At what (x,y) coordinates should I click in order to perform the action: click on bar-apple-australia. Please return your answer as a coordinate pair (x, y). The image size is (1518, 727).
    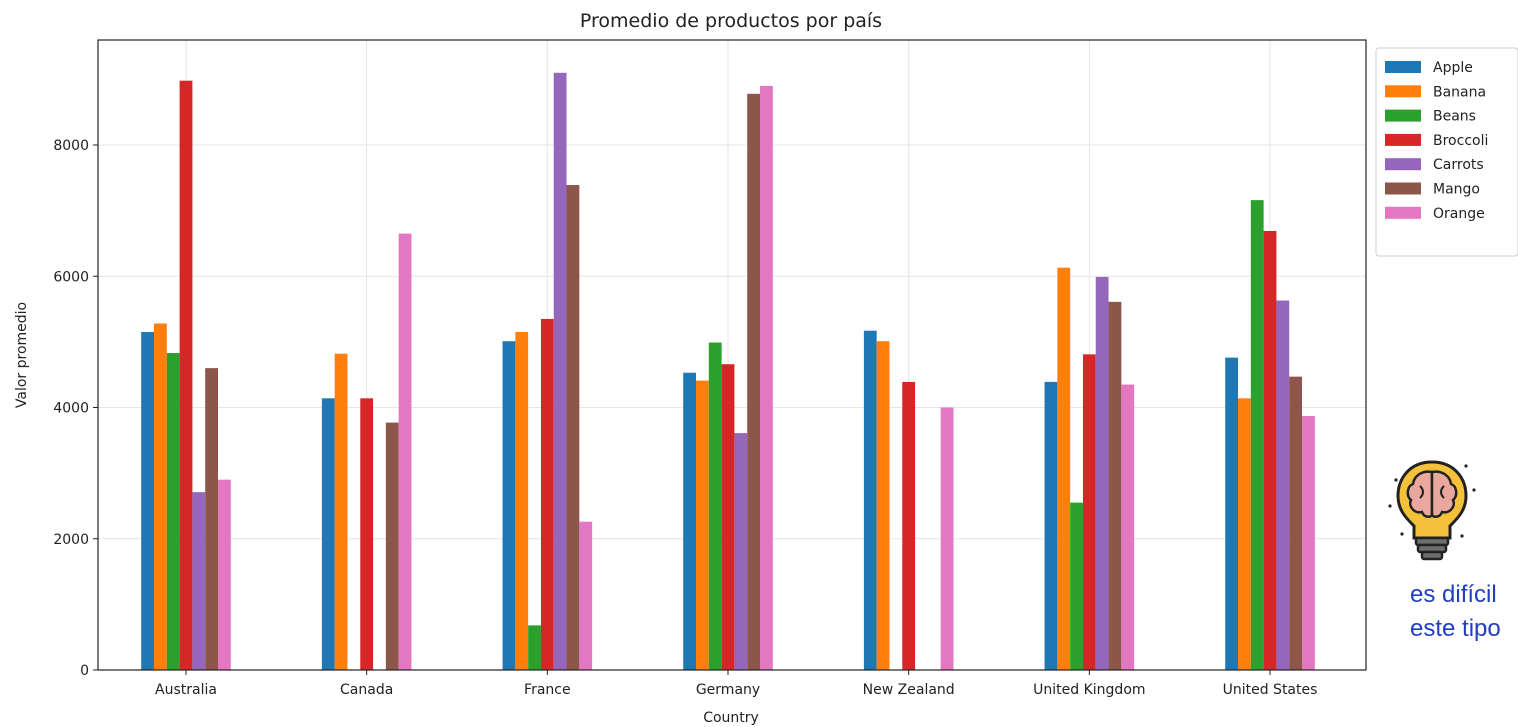
    Looking at the image, I should click on (147, 501).